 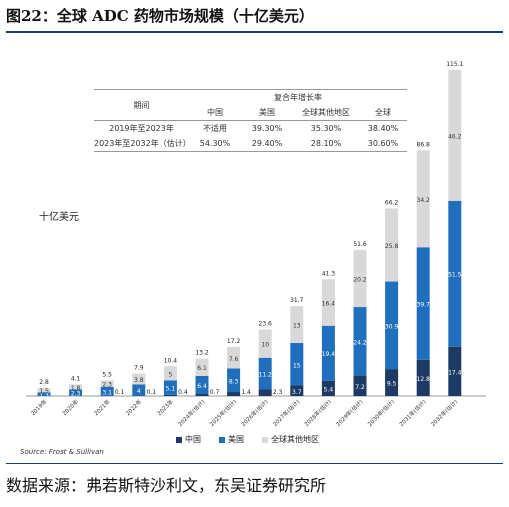 What do you see at coordinates (383, 113) in the screenshot?
I see `cagr-col-global: 全球` at bounding box center [383, 113].